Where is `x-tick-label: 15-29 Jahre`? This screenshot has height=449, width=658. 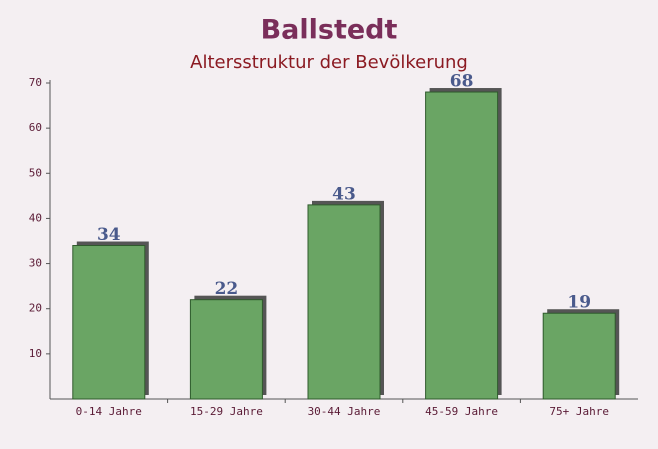
x-tick-label: 15-29 Jahre is located at coordinates (226, 411).